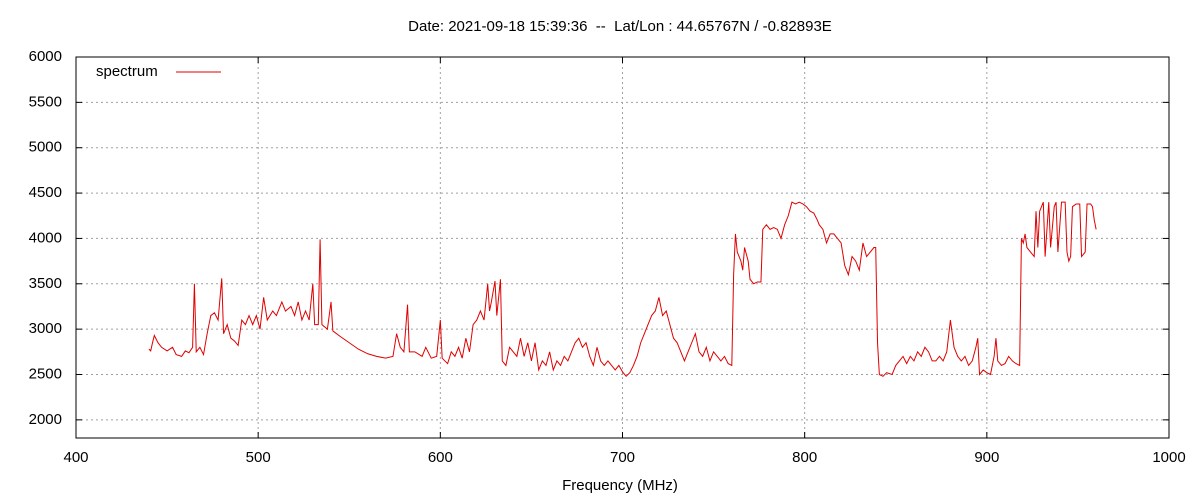  I want to click on y-tick-label: 5000, so click(45, 147).